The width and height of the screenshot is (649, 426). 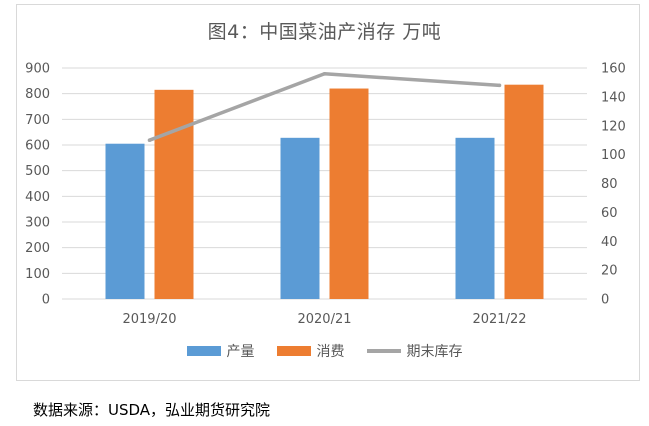 I want to click on y-right-tick-label: 0, so click(x=605, y=300).